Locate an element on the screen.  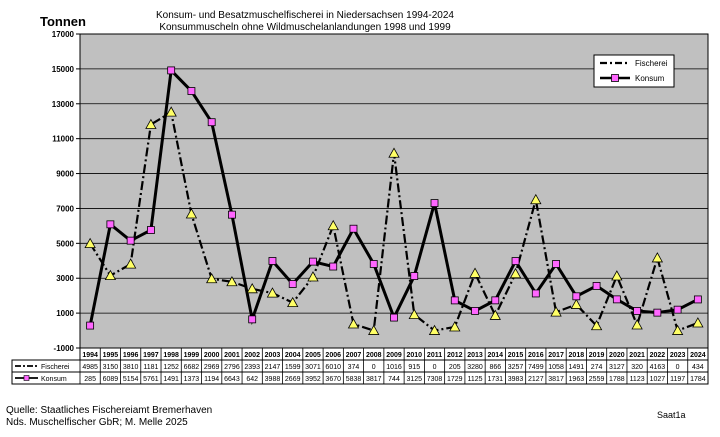
table-konsum-value: 285 is located at coordinates (90, 379).